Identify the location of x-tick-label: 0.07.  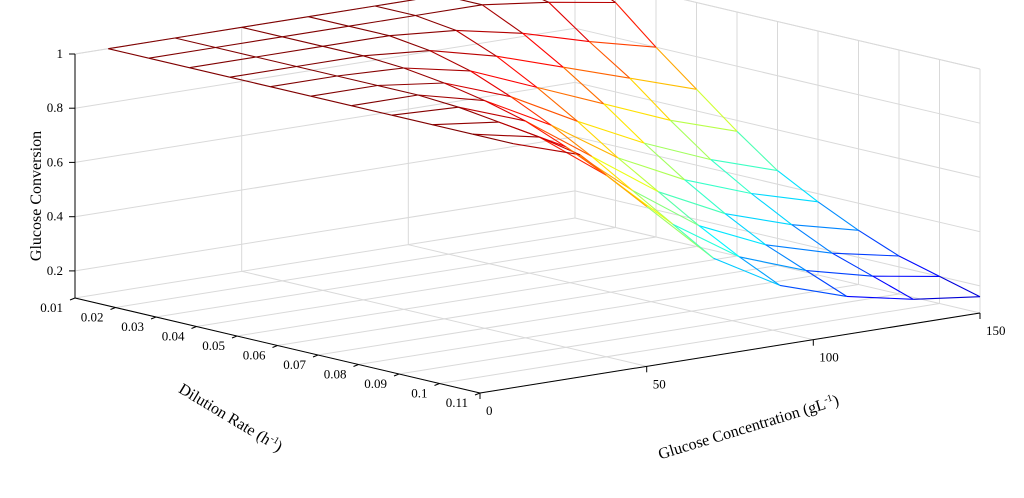
(294, 364).